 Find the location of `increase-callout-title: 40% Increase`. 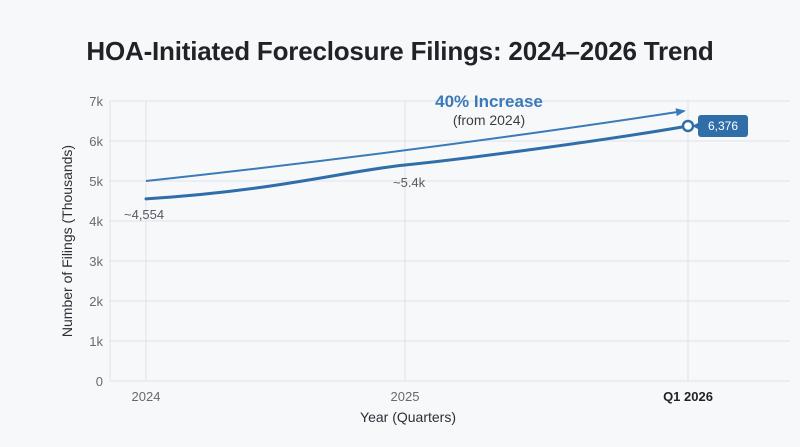

increase-callout-title: 40% Increase is located at coordinates (489, 101).